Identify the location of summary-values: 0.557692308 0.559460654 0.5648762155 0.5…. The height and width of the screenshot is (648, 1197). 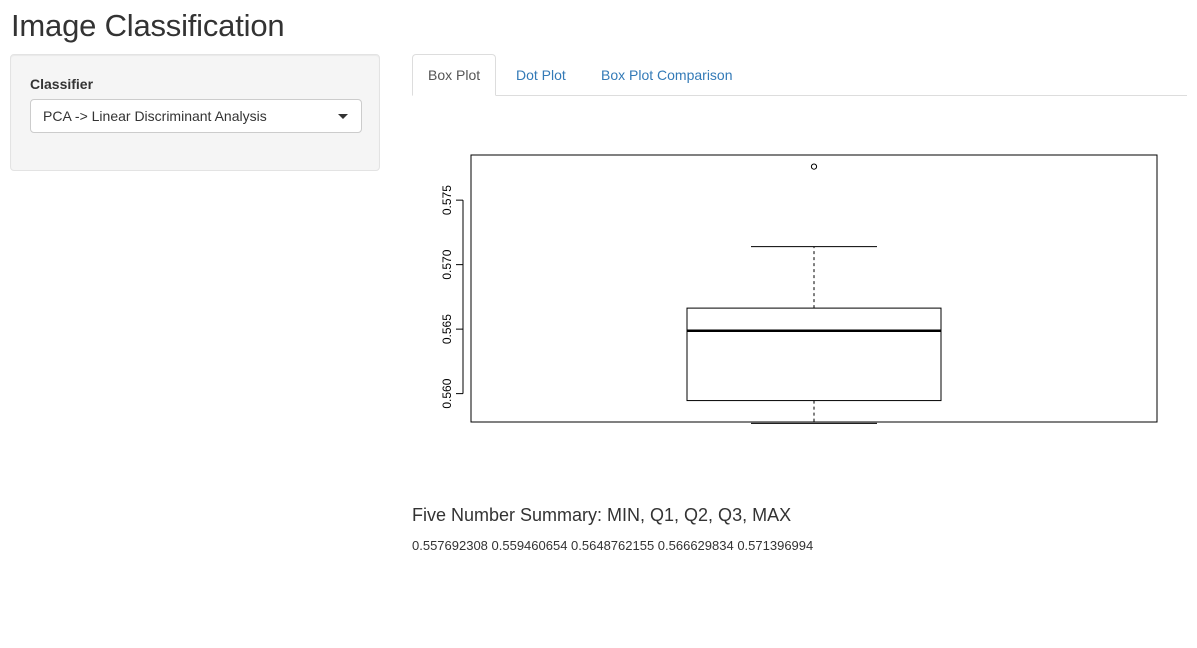
(613, 545).